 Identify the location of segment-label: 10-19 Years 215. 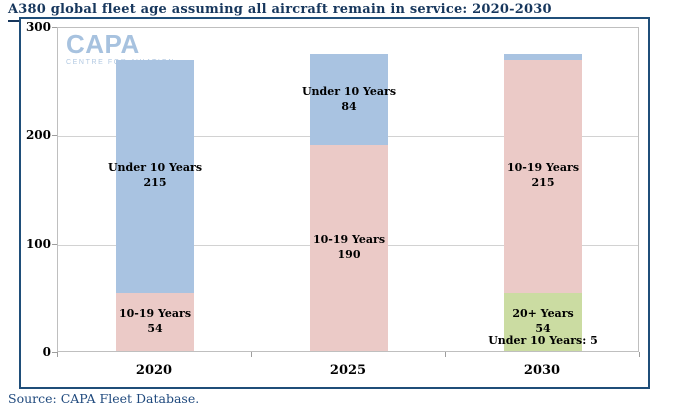
(543, 175).